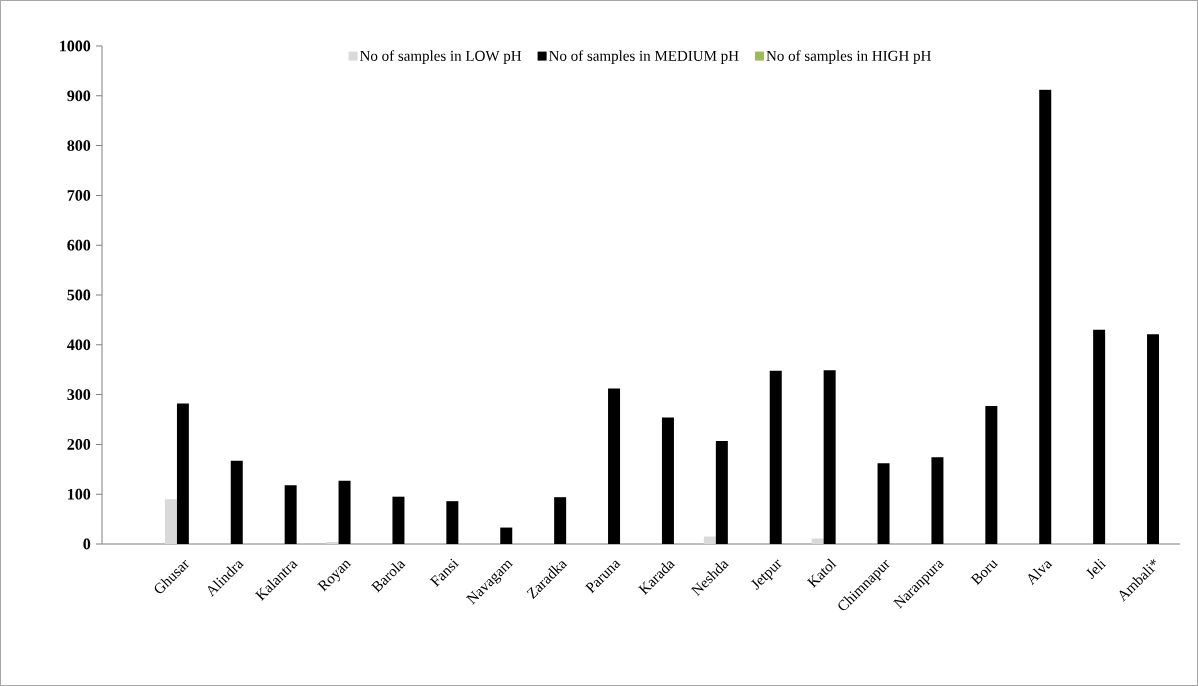 Image resolution: width=1198 pixels, height=686 pixels. I want to click on y-tick-label: 100, so click(79, 494).